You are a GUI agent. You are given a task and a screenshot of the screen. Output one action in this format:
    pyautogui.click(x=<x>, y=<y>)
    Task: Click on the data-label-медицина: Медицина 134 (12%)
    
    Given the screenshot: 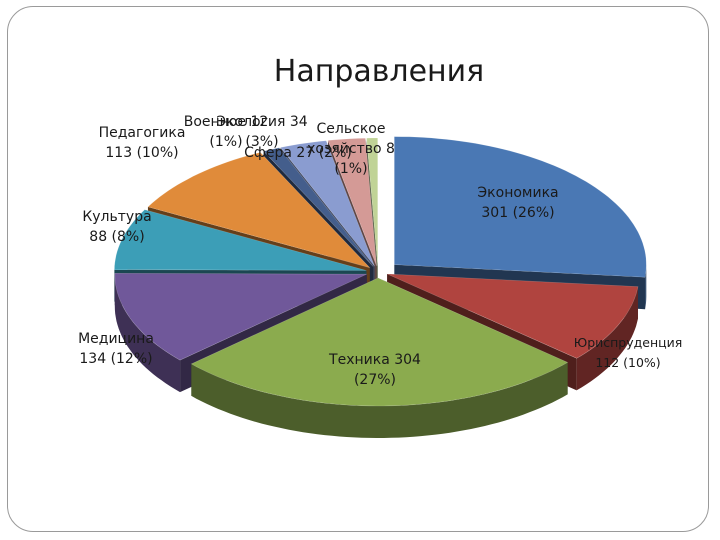 What is the action you would take?
    pyautogui.click(x=116, y=349)
    